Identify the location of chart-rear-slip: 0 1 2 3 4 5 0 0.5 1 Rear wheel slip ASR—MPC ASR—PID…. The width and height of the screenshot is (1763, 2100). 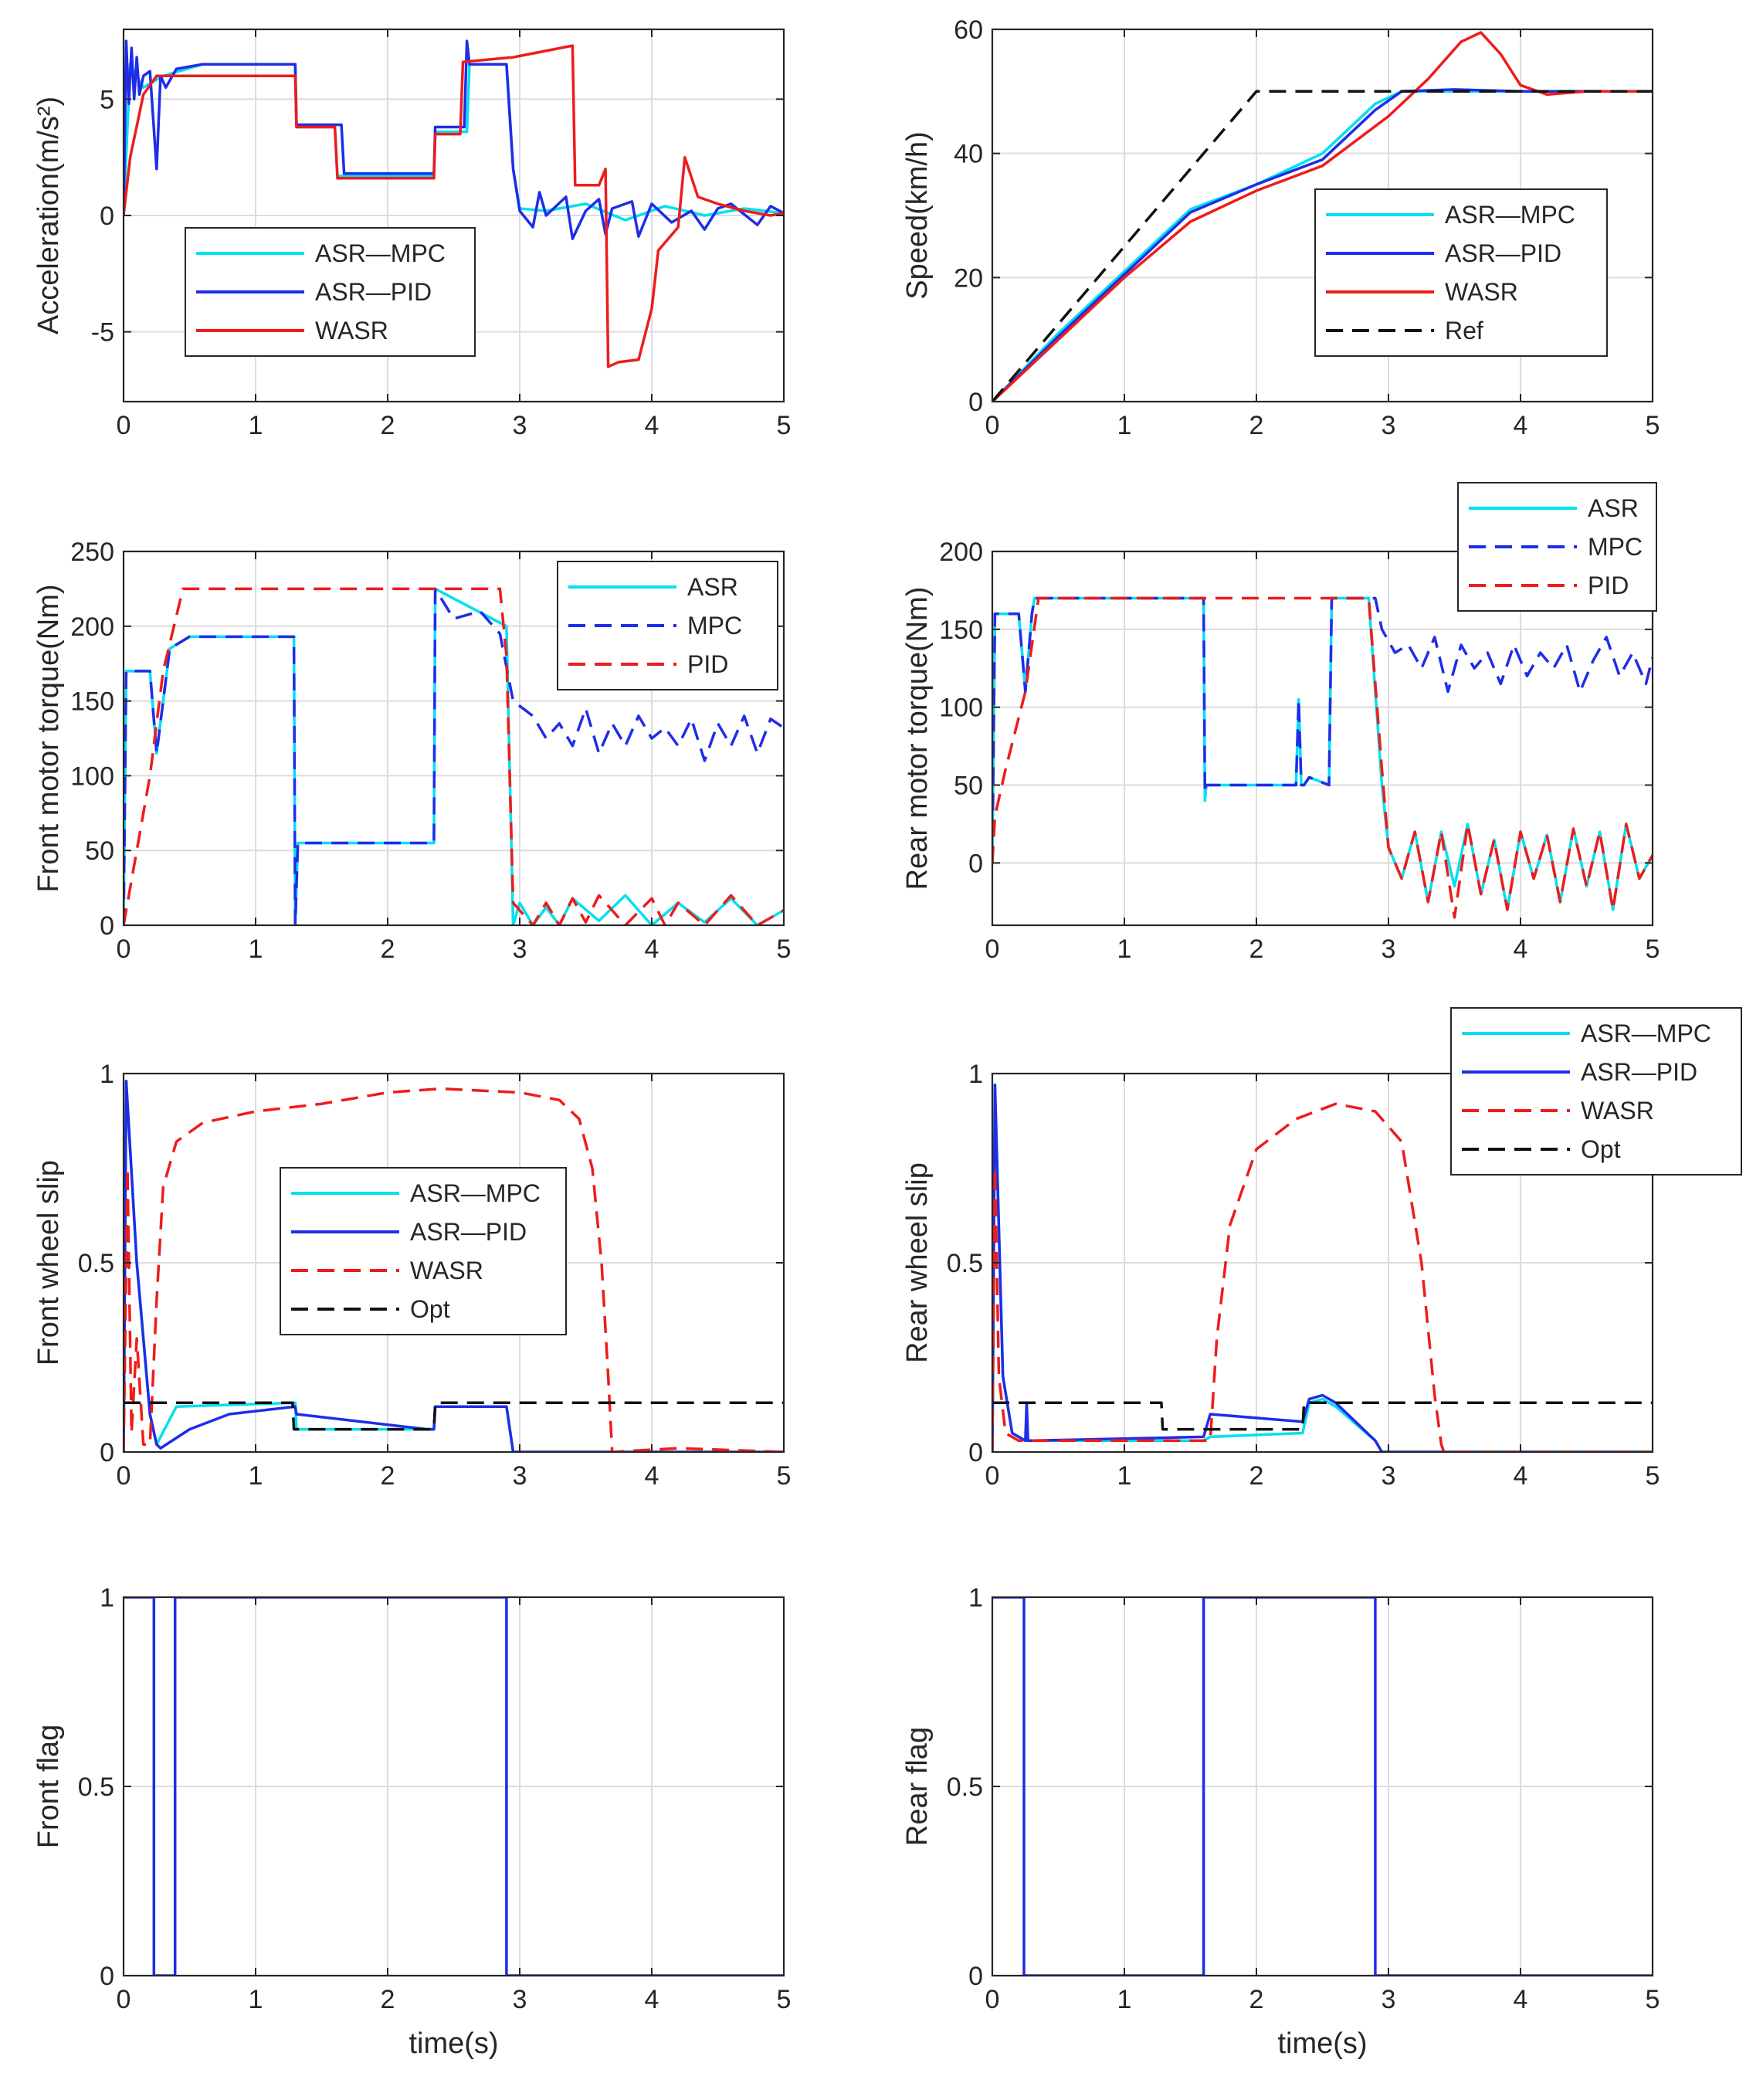
(1321, 1249).